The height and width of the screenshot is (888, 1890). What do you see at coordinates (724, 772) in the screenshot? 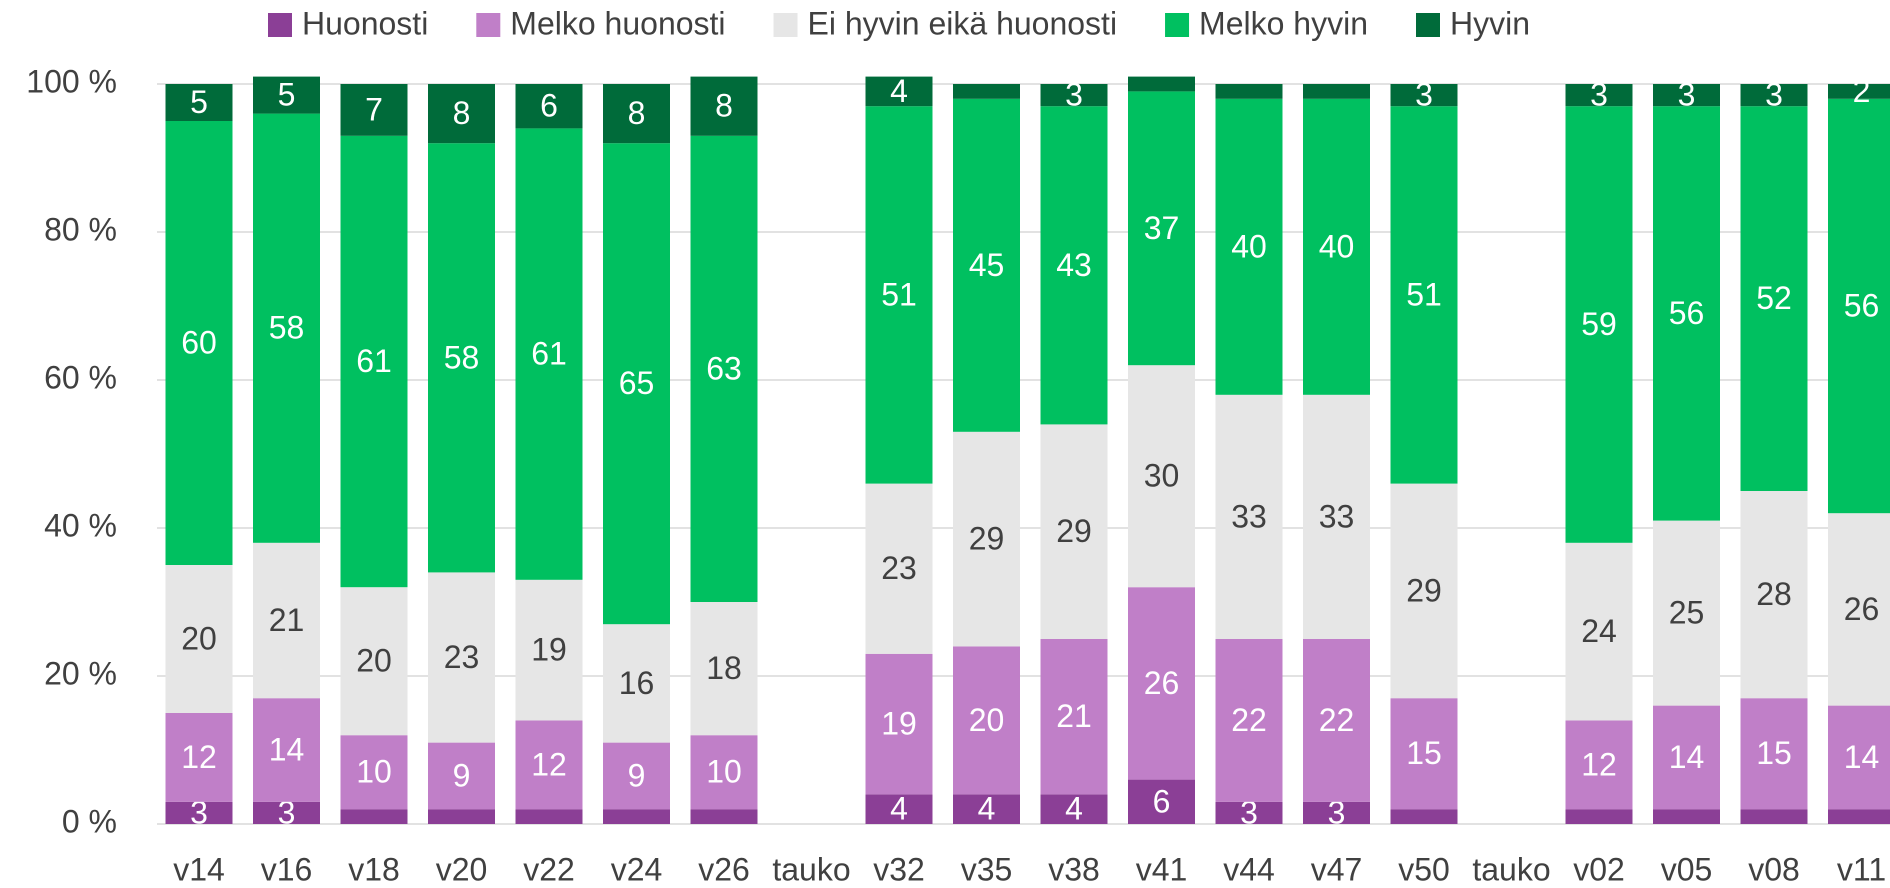
I see `data-label: 10` at bounding box center [724, 772].